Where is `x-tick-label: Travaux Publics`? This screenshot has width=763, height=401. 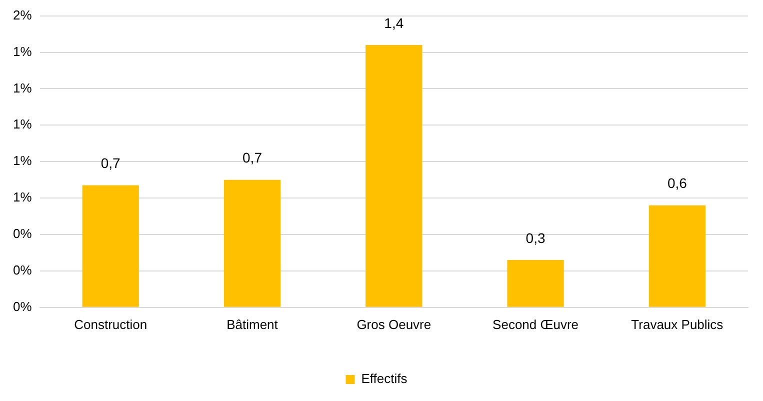
x-tick-label: Travaux Publics is located at coordinates (677, 324).